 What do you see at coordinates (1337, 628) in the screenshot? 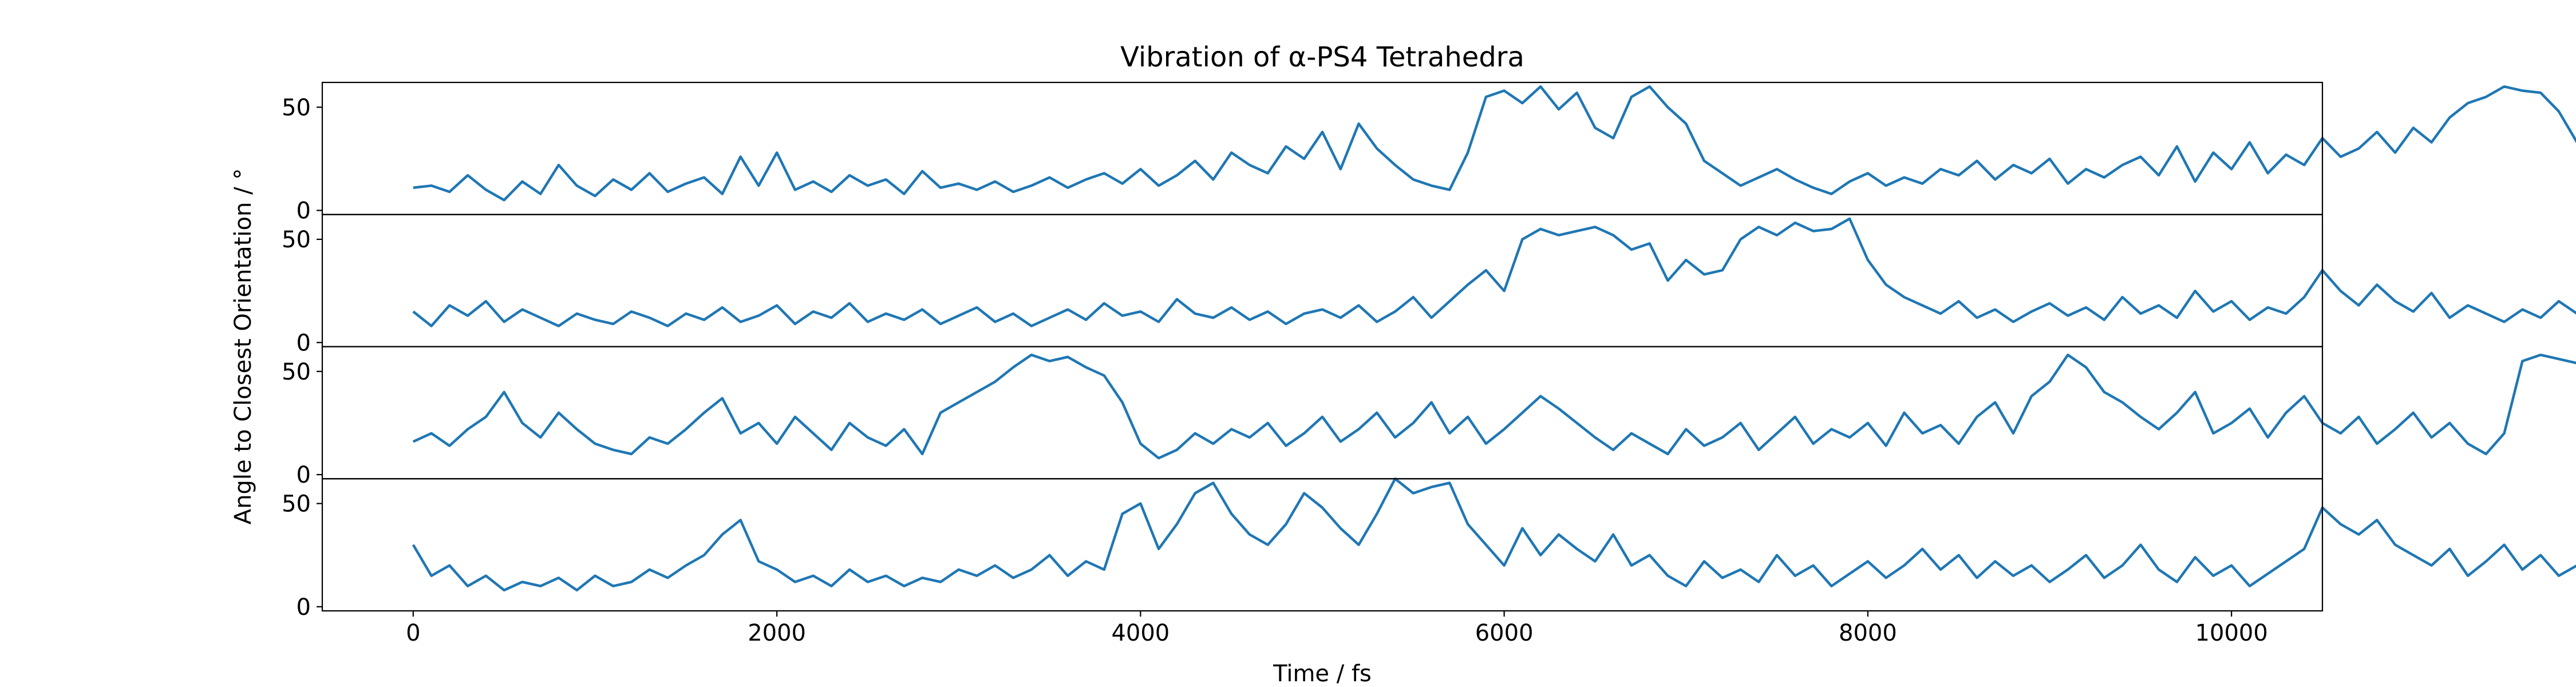
I see `x-axis: 0 2000 4000 6000 8000 10000` at bounding box center [1337, 628].